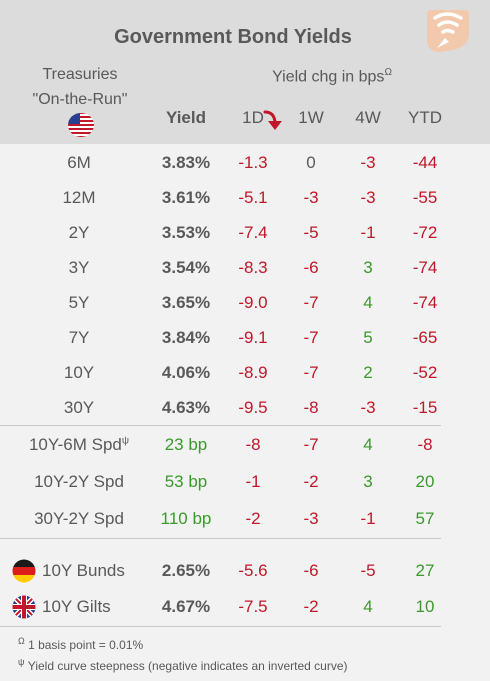  What do you see at coordinates (311, 232) in the screenshot?
I see `change-1w: -5` at bounding box center [311, 232].